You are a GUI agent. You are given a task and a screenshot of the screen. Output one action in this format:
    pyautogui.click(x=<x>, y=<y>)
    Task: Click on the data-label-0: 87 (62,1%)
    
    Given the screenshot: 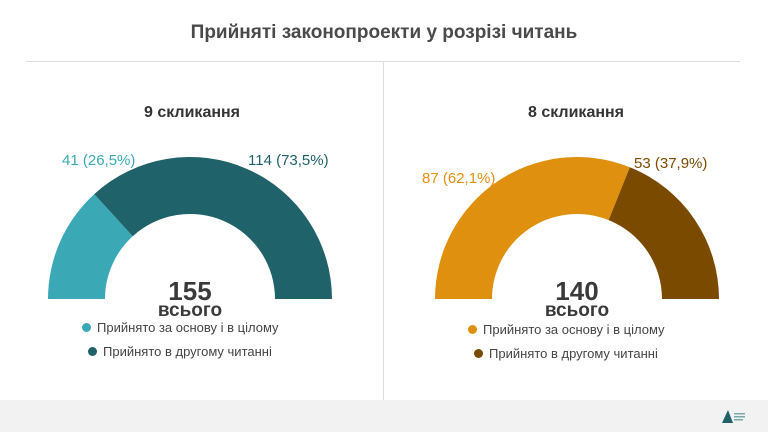 What is the action you would take?
    pyautogui.click(x=459, y=178)
    